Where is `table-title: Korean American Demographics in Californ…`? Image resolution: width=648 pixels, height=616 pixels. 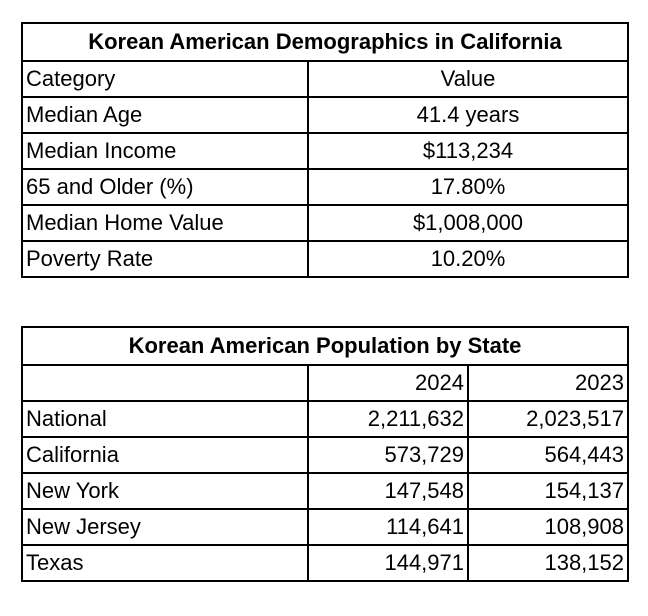
table-title: Korean American Demographics in Californ… is located at coordinates (325, 42).